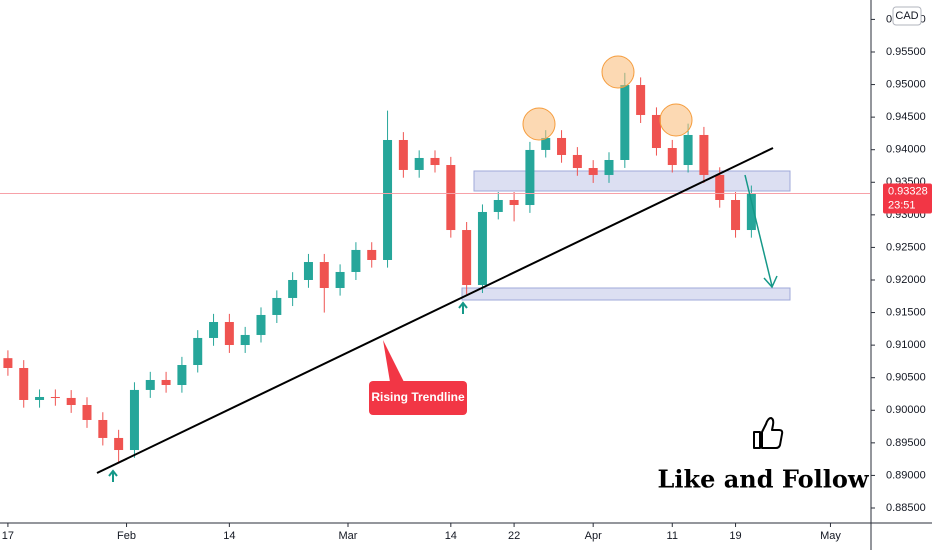 This screenshot has height=550, width=932. I want to click on currency-label: CAD, so click(906, 16).